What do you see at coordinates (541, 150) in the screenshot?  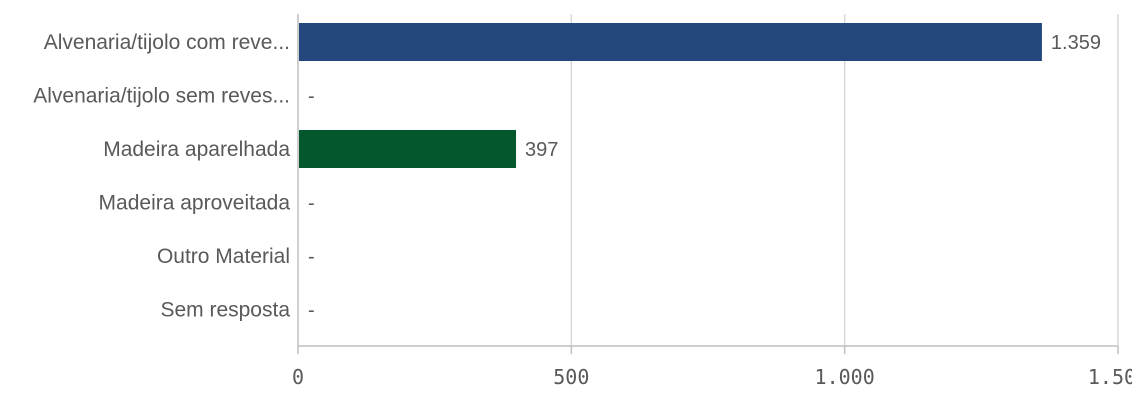 I see `value-label: 397` at bounding box center [541, 150].